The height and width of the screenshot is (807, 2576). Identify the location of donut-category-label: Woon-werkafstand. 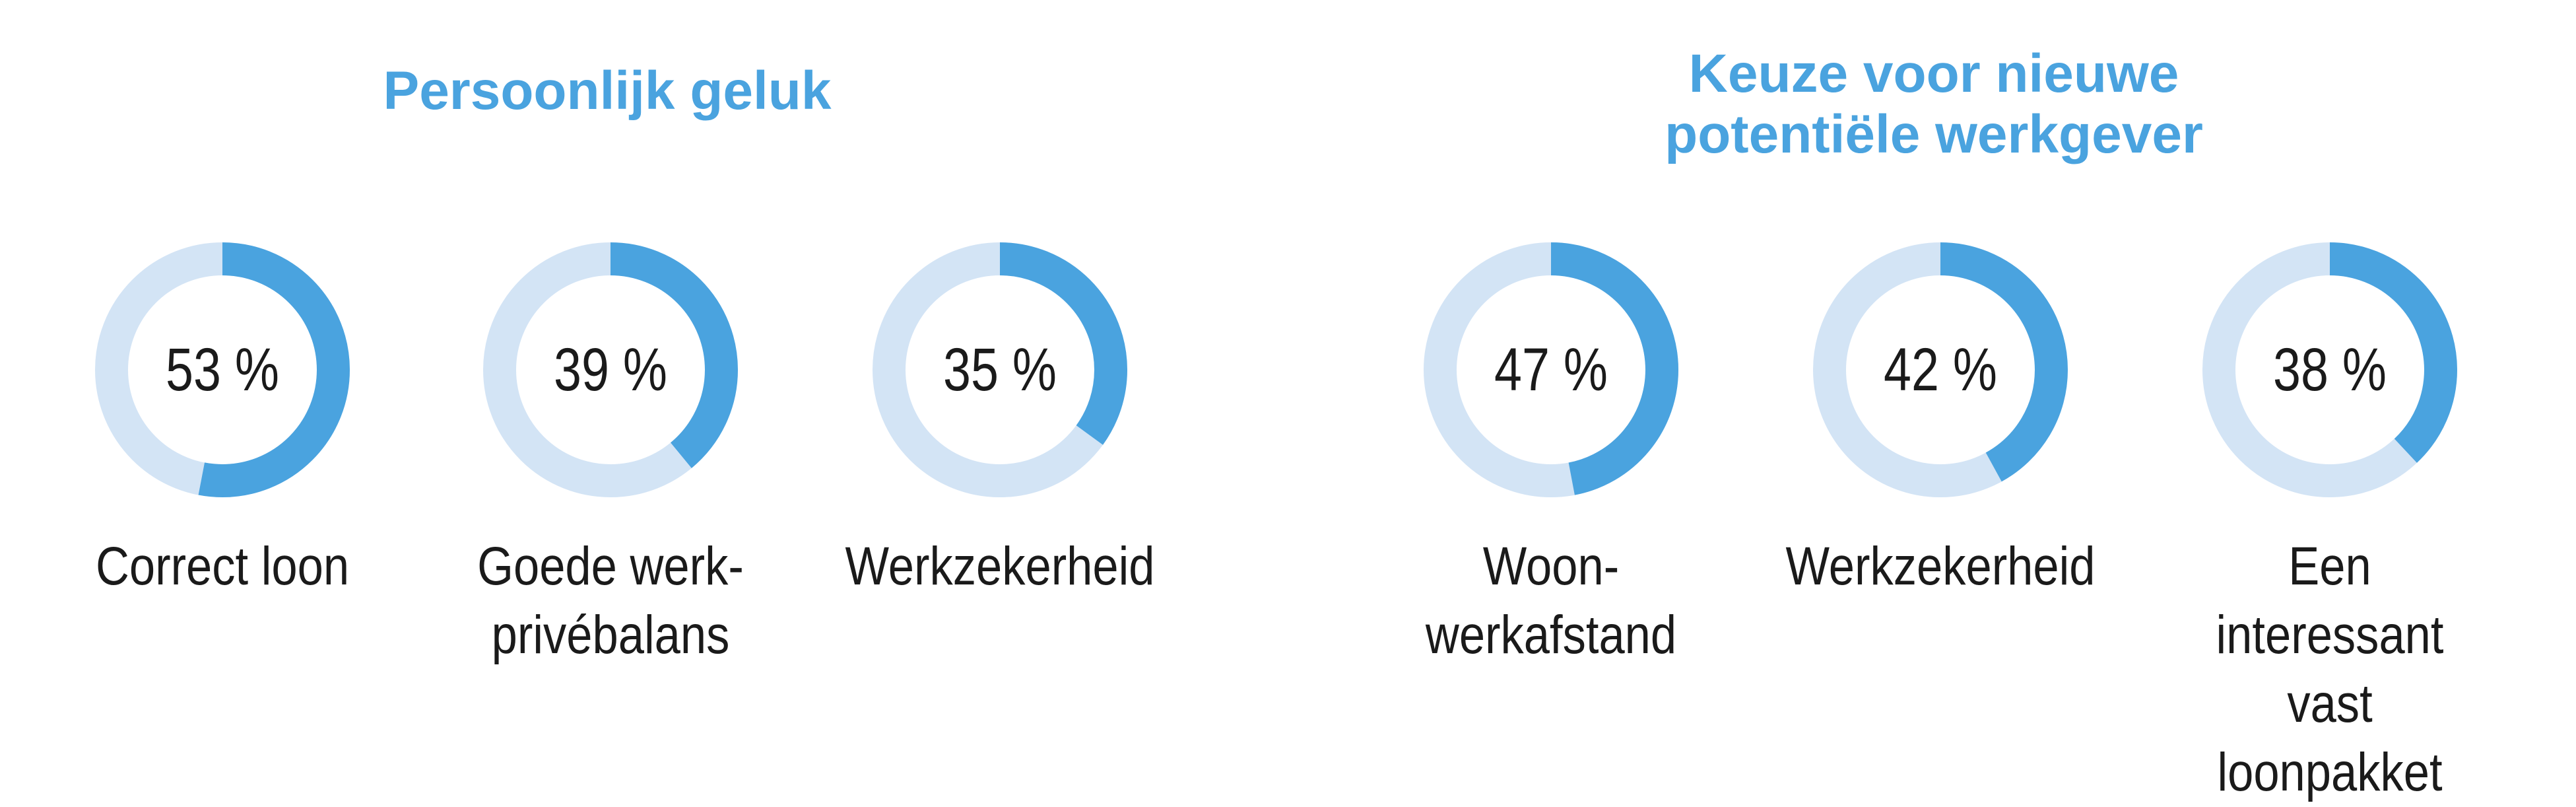
(1551, 601).